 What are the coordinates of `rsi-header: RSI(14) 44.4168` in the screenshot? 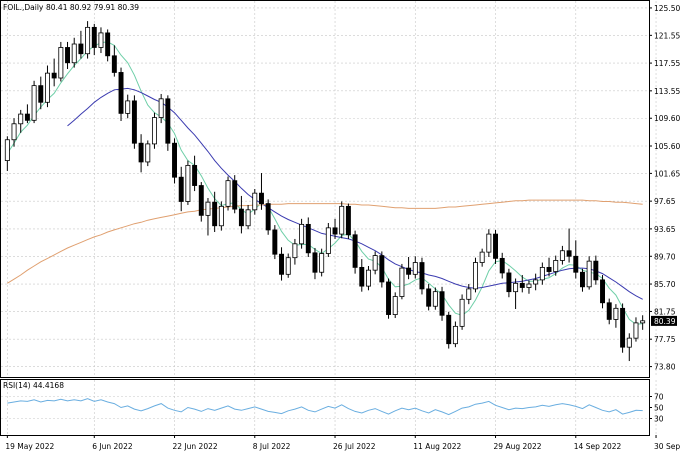 It's located at (33, 385).